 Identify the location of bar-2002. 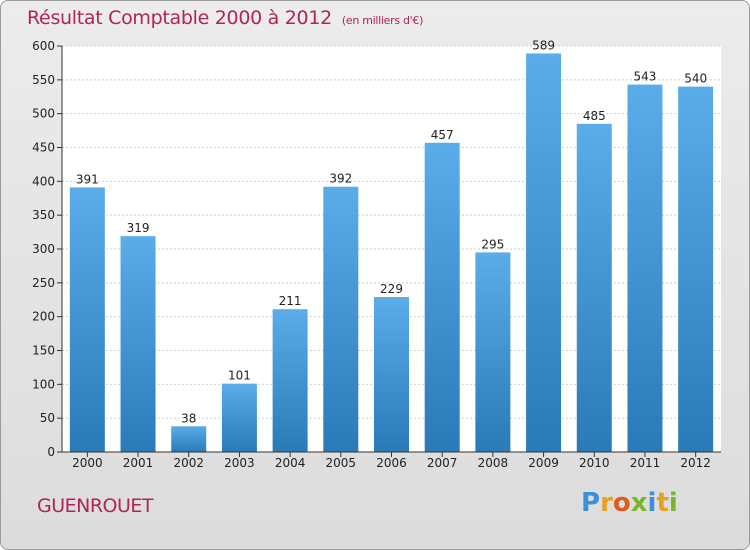
(189, 439).